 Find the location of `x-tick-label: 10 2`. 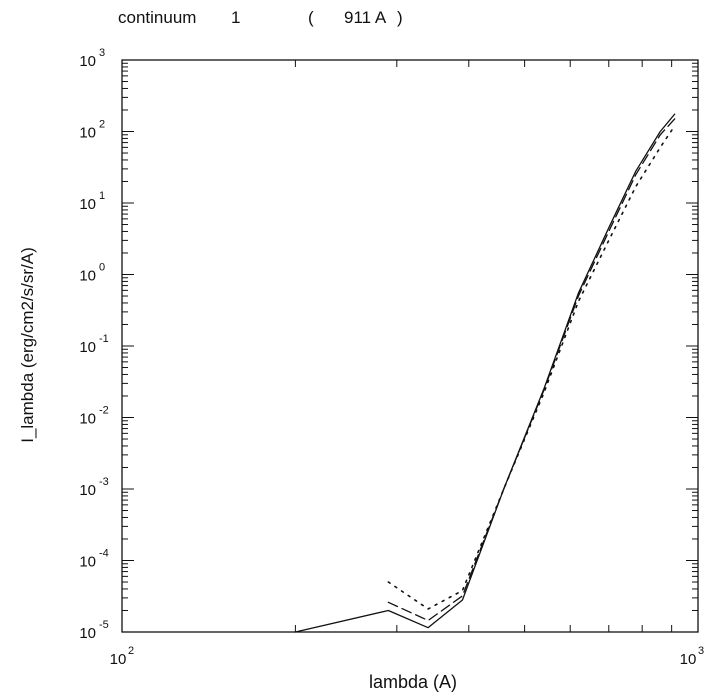

x-tick-label: 10 2 is located at coordinates (122, 656).